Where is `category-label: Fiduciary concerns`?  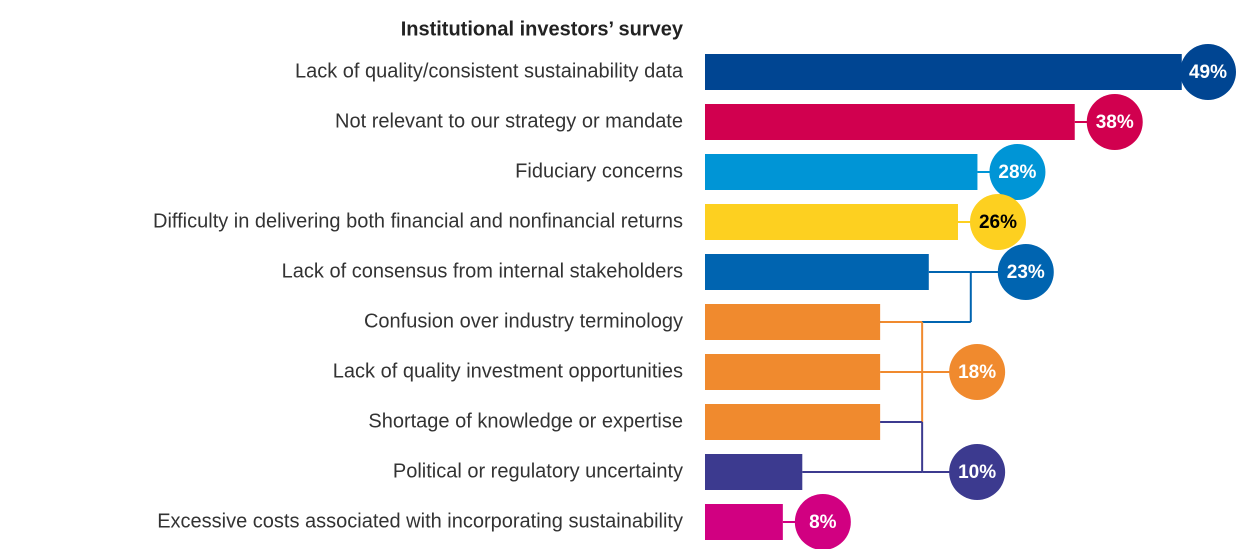
category-label: Fiduciary concerns is located at coordinates (599, 171).